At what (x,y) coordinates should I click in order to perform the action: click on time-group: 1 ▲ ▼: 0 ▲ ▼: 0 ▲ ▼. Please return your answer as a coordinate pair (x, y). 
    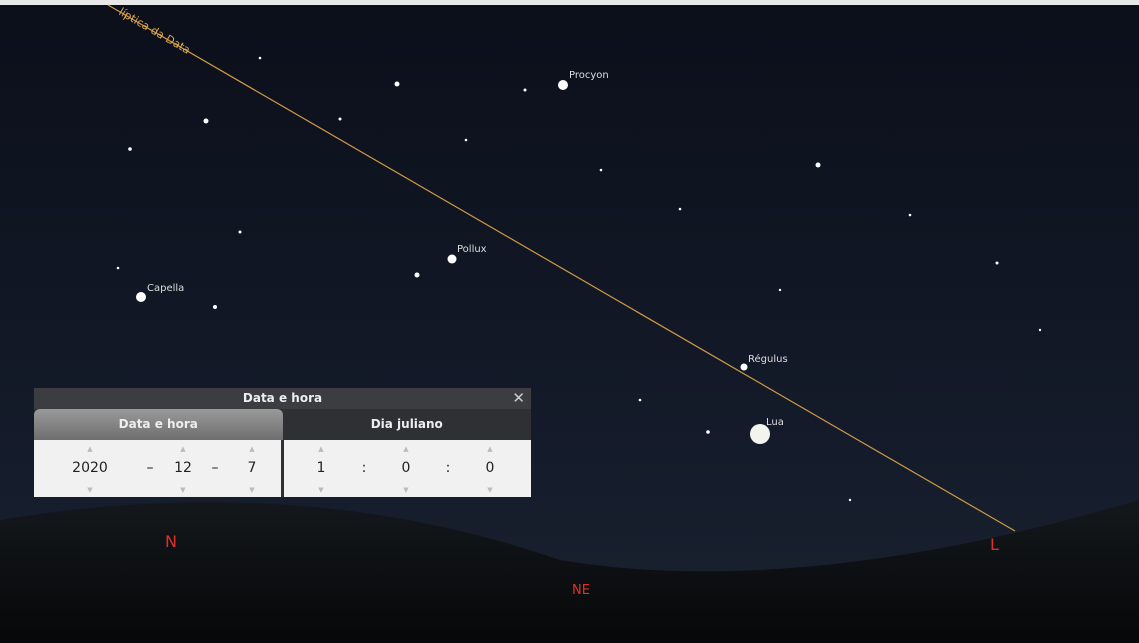
    Looking at the image, I should click on (407, 468).